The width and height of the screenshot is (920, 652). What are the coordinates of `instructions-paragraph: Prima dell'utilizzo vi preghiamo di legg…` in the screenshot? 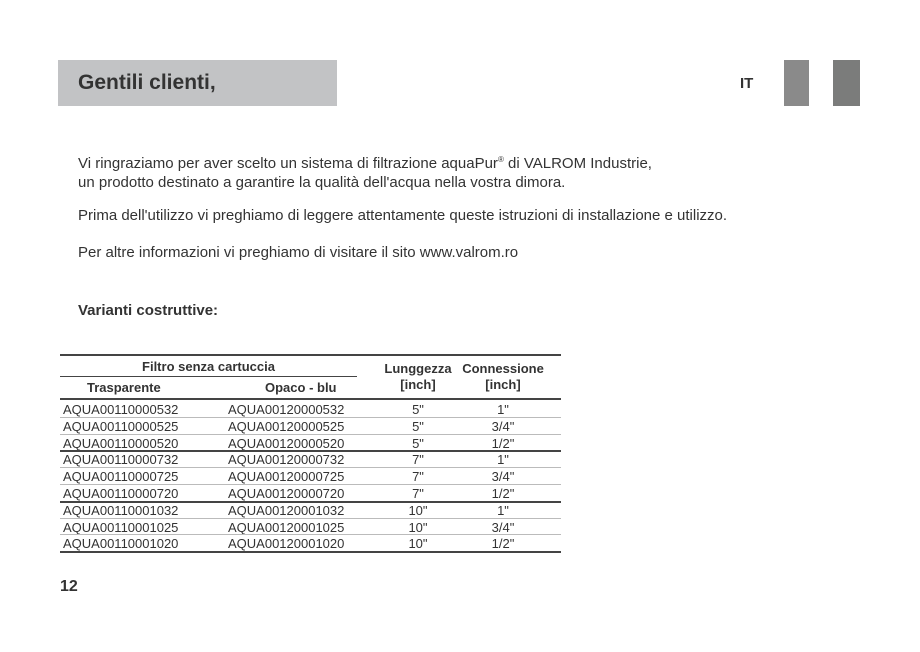 It's located at (403, 215).